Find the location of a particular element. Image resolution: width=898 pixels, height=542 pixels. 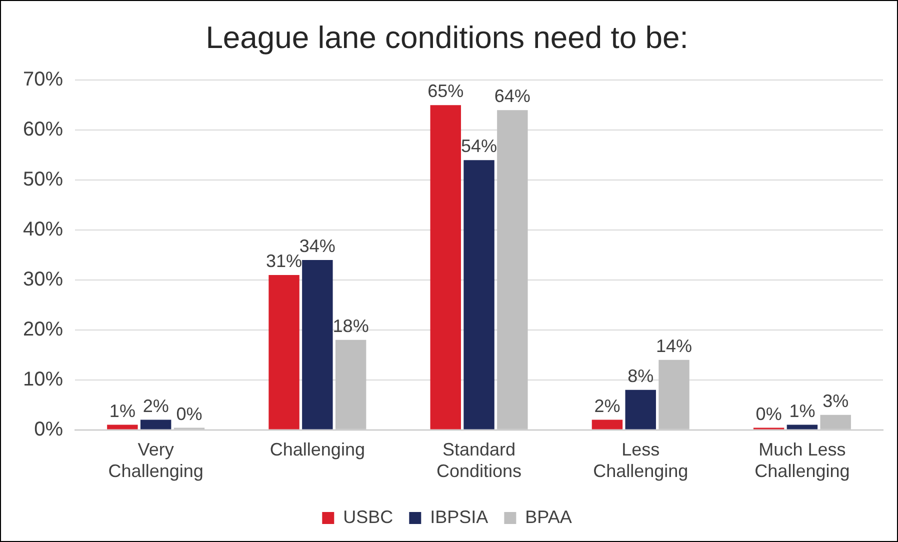

legend-label: USBC is located at coordinates (368, 516).